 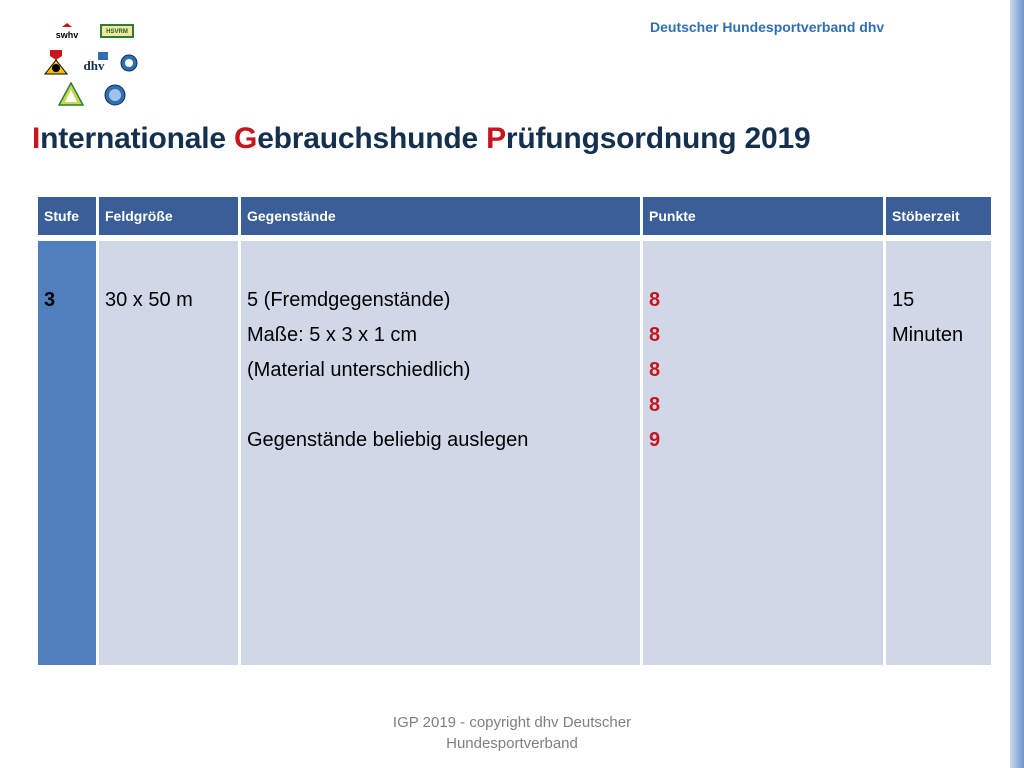 I want to click on svg-text: HSVRM, so click(x=117, y=32).